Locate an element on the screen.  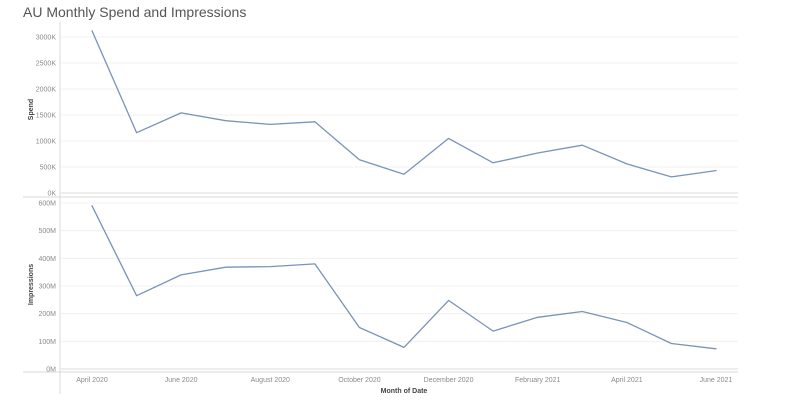
x-tick-label: August 2020 is located at coordinates (270, 380).